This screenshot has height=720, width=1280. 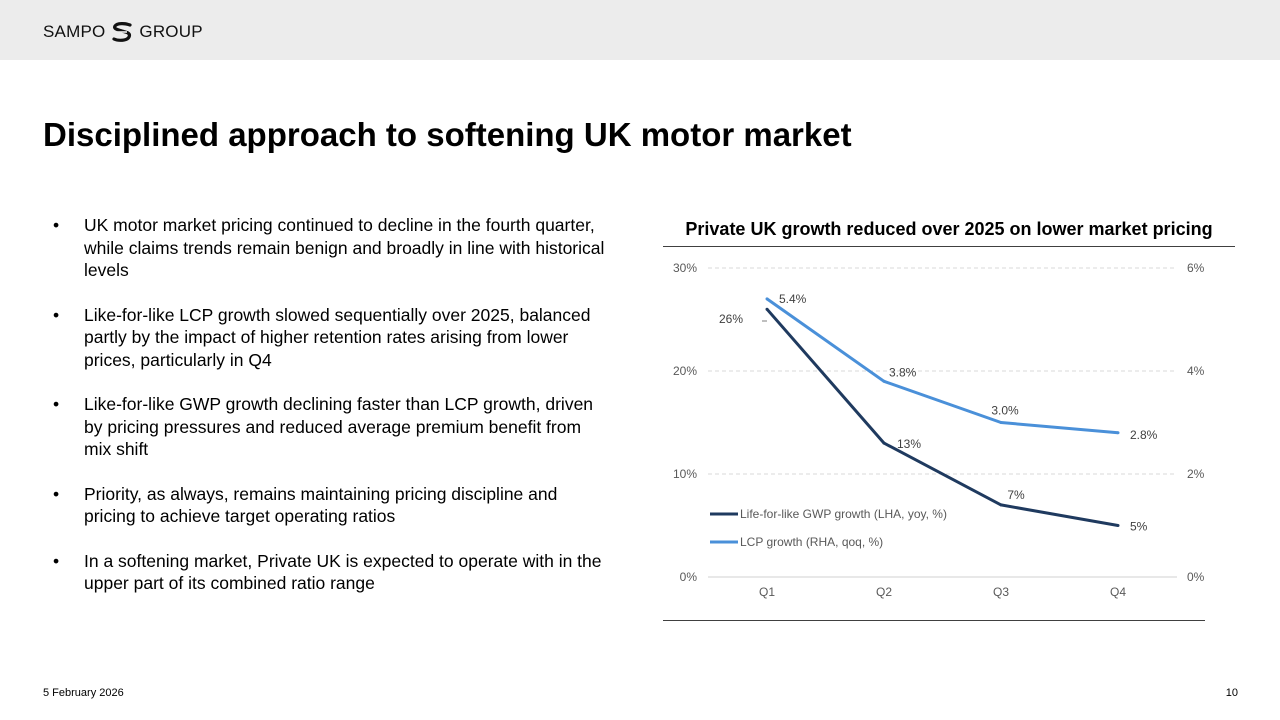 I want to click on sampo-group-logo: SAMPO GROUP, so click(x=123, y=32).